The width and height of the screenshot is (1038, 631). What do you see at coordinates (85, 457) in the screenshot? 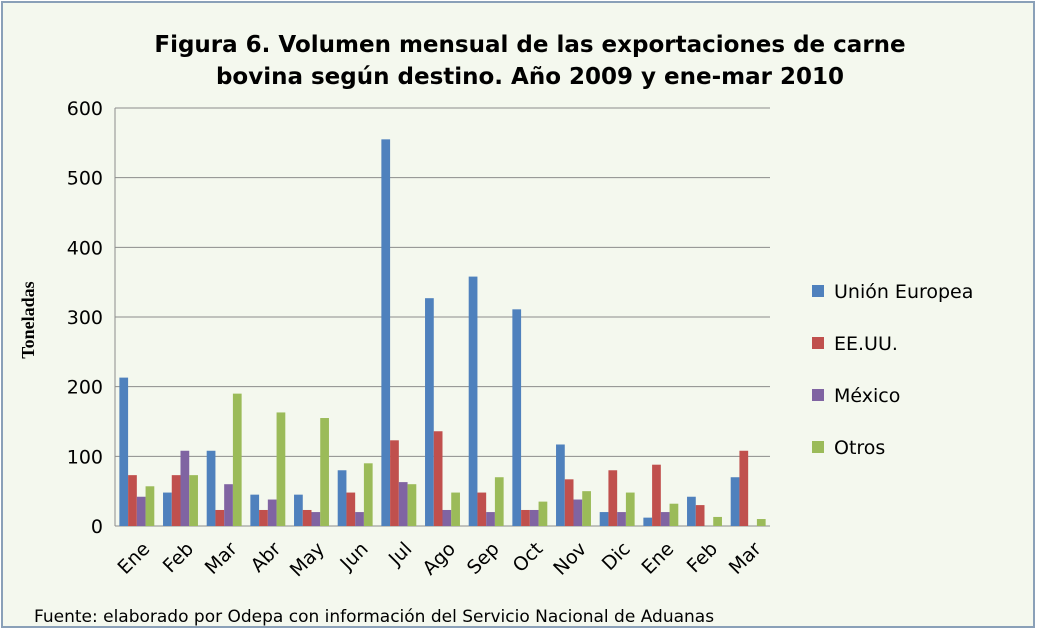
I see `y-tick-label: 100` at bounding box center [85, 457].